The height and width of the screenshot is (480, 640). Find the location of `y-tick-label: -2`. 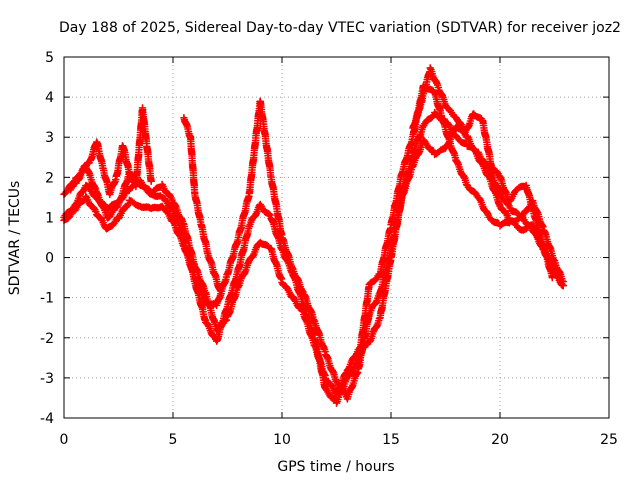

y-tick-label: -2 is located at coordinates (47, 339).